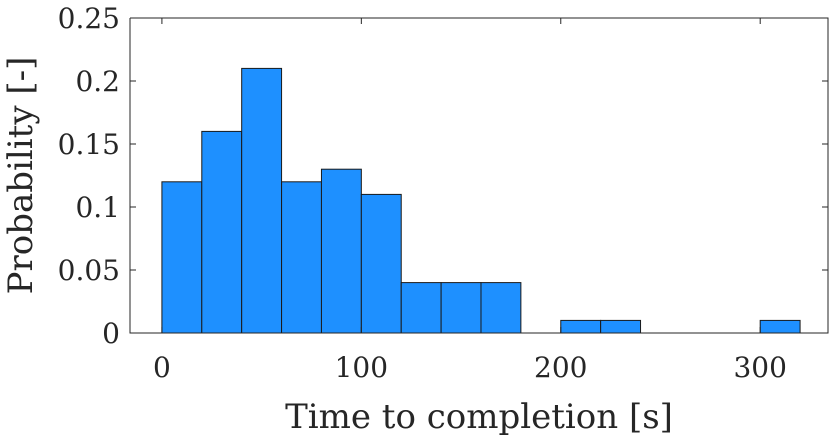 This screenshot has width=830, height=439. Describe the element at coordinates (97, 207) in the screenshot. I see `y-tick-label: 0.1` at that location.